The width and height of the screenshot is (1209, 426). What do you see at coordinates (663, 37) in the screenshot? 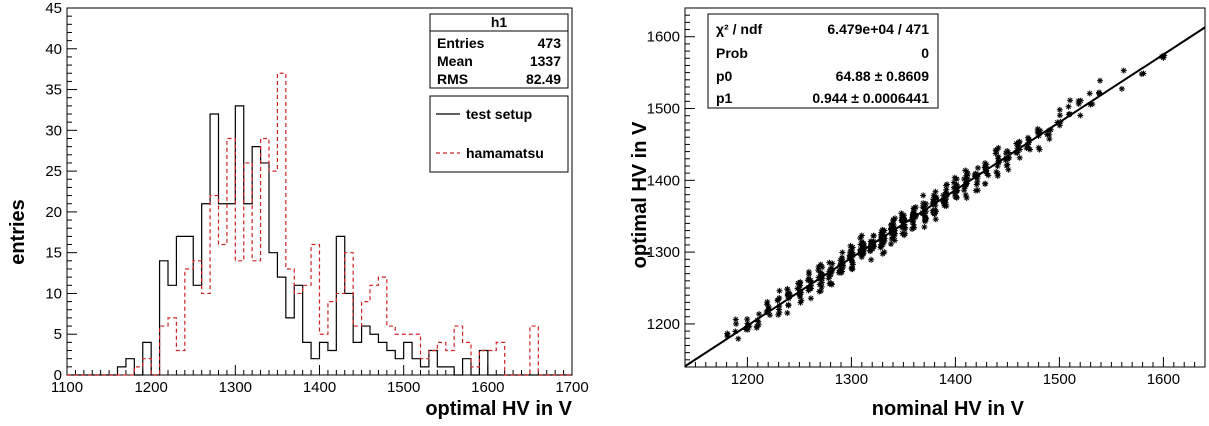
I see `y-tick-label: 1600` at bounding box center [663, 37].